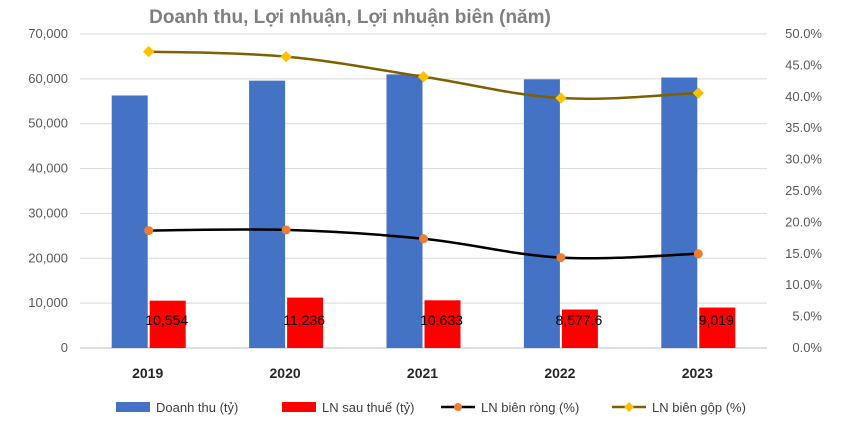 Image resolution: width=862 pixels, height=431 pixels. What do you see at coordinates (807, 347) in the screenshot?
I see `right-tick-label: 0.0%` at bounding box center [807, 347].